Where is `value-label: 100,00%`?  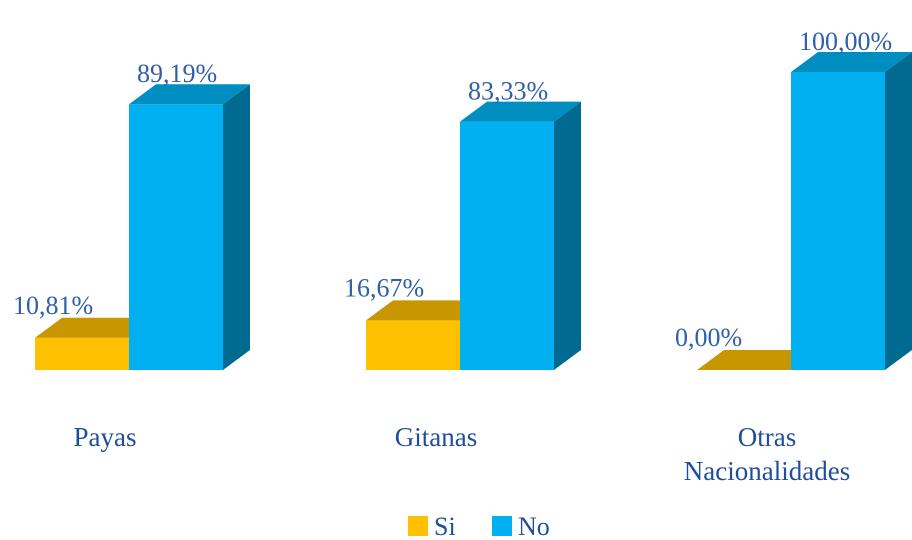
value-label: 100,00% is located at coordinates (845, 41).